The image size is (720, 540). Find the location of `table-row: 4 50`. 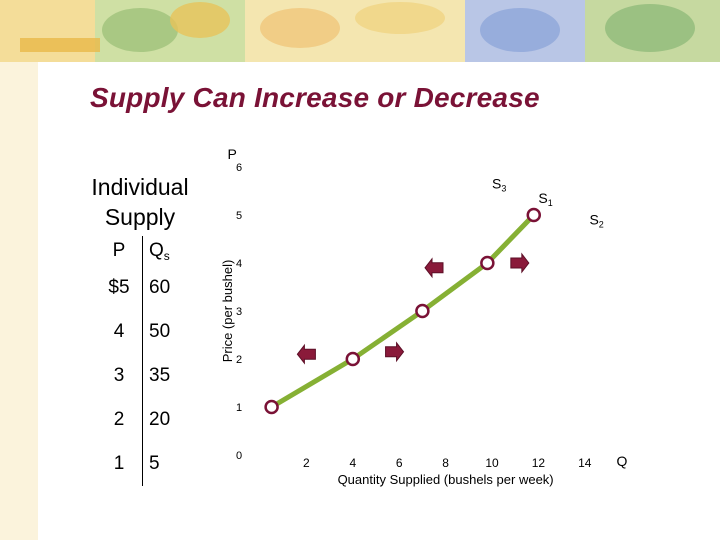

table-row: 4 50 is located at coordinates (145, 332).